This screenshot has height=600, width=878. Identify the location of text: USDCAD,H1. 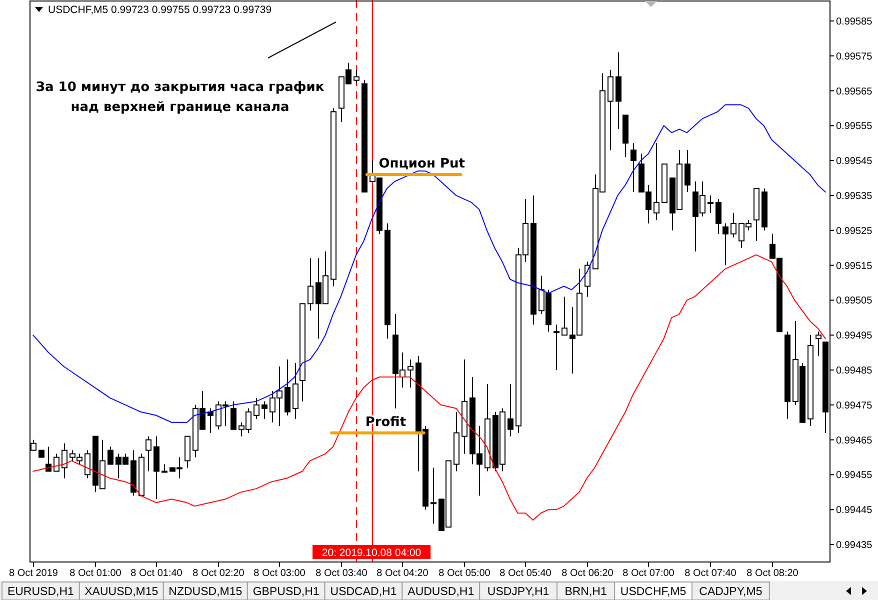
(363, 592).